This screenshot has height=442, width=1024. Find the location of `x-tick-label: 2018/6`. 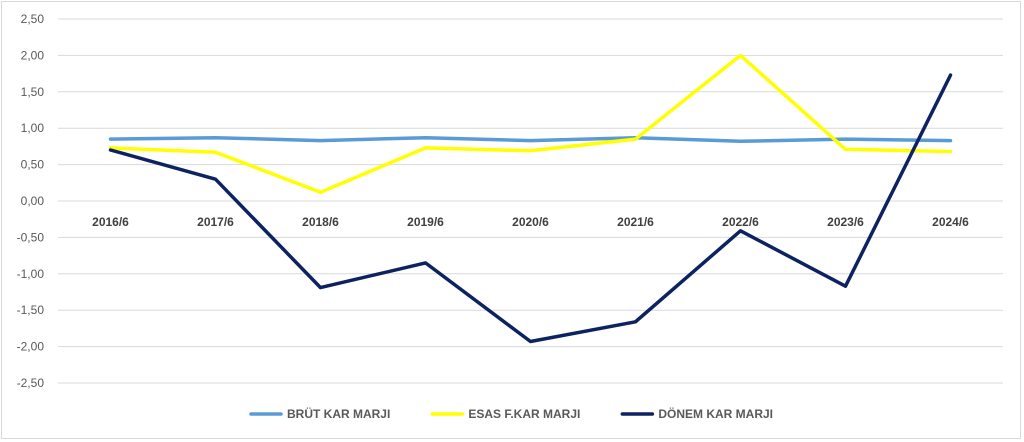

x-tick-label: 2018/6 is located at coordinates (320, 222).